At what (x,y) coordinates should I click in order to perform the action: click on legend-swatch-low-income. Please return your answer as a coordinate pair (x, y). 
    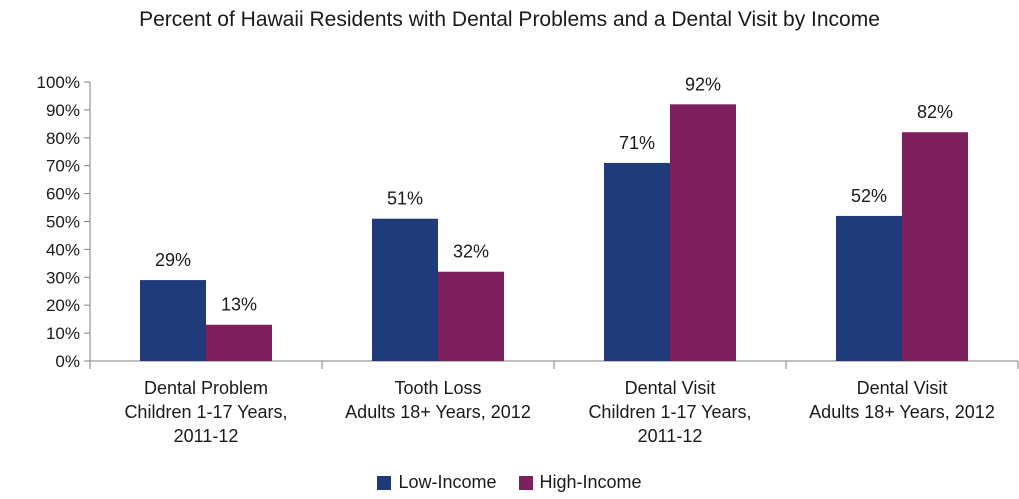
    Looking at the image, I should click on (384, 482).